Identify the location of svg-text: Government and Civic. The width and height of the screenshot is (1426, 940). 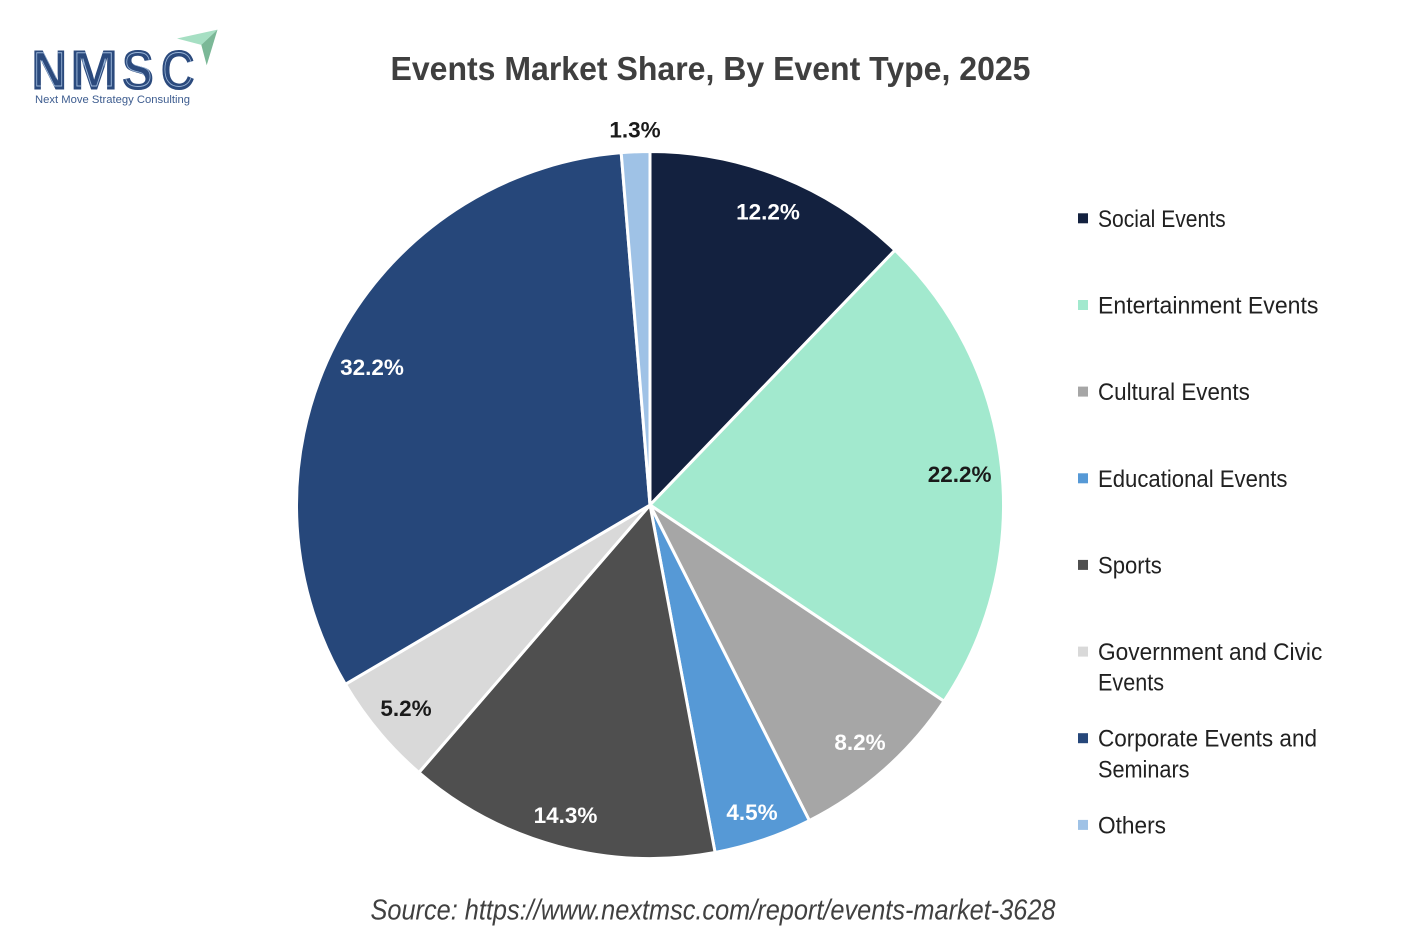
(1210, 652).